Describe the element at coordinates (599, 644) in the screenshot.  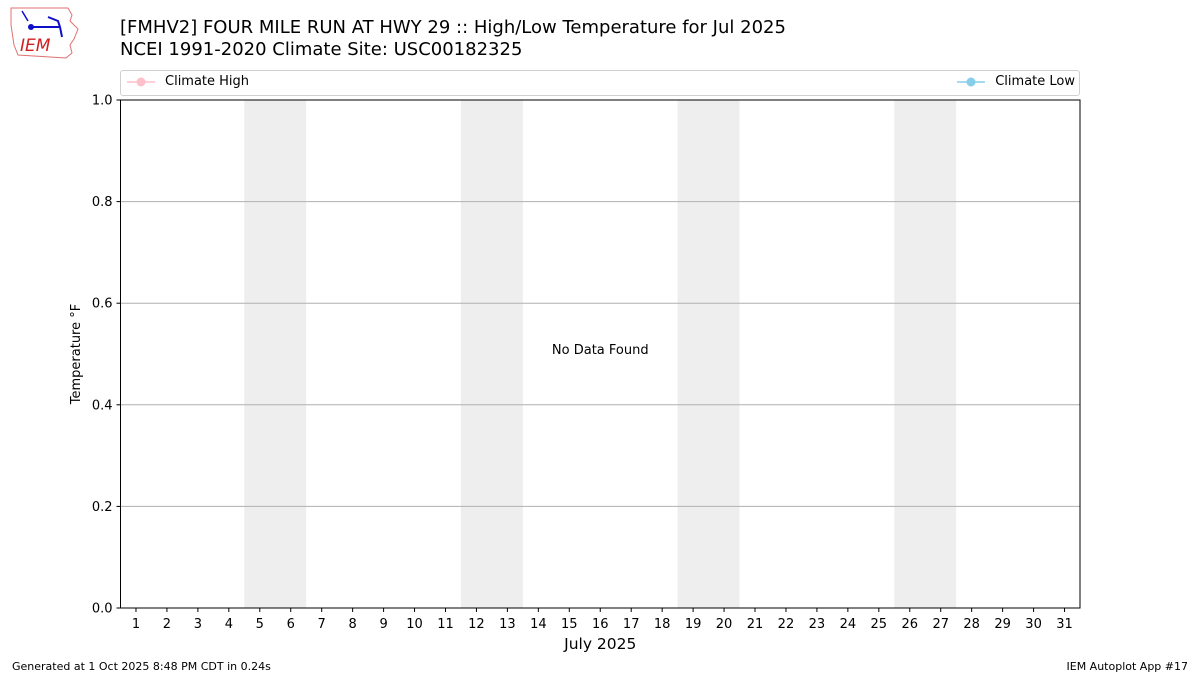
I see `x-axis-label: July 2025` at that location.